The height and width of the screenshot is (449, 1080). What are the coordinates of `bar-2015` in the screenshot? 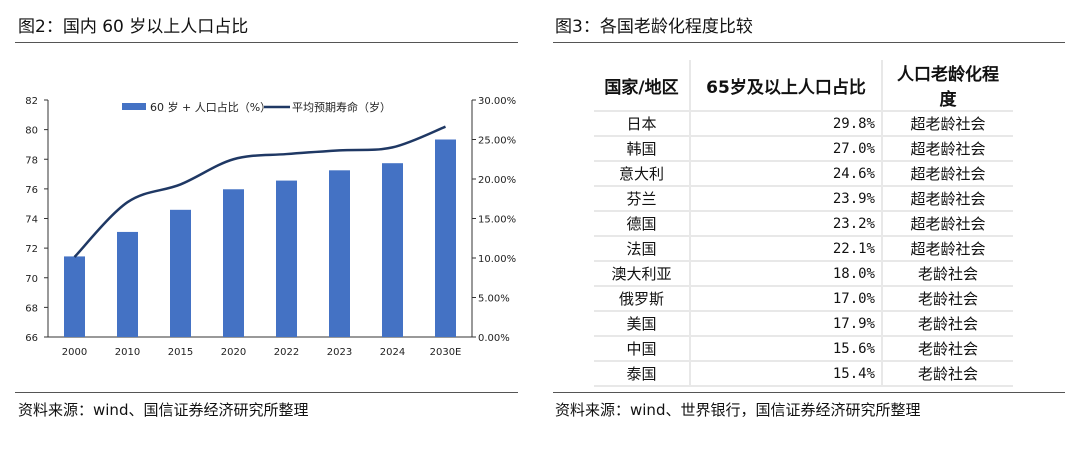 It's located at (180, 273).